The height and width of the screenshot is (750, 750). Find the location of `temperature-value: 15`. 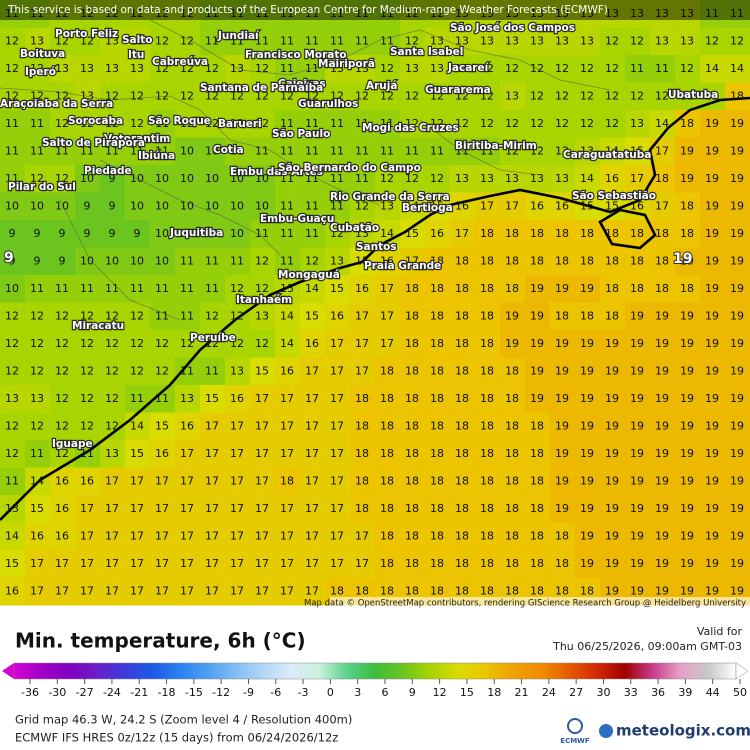

temperature-value: 15 is located at coordinates (137, 453).